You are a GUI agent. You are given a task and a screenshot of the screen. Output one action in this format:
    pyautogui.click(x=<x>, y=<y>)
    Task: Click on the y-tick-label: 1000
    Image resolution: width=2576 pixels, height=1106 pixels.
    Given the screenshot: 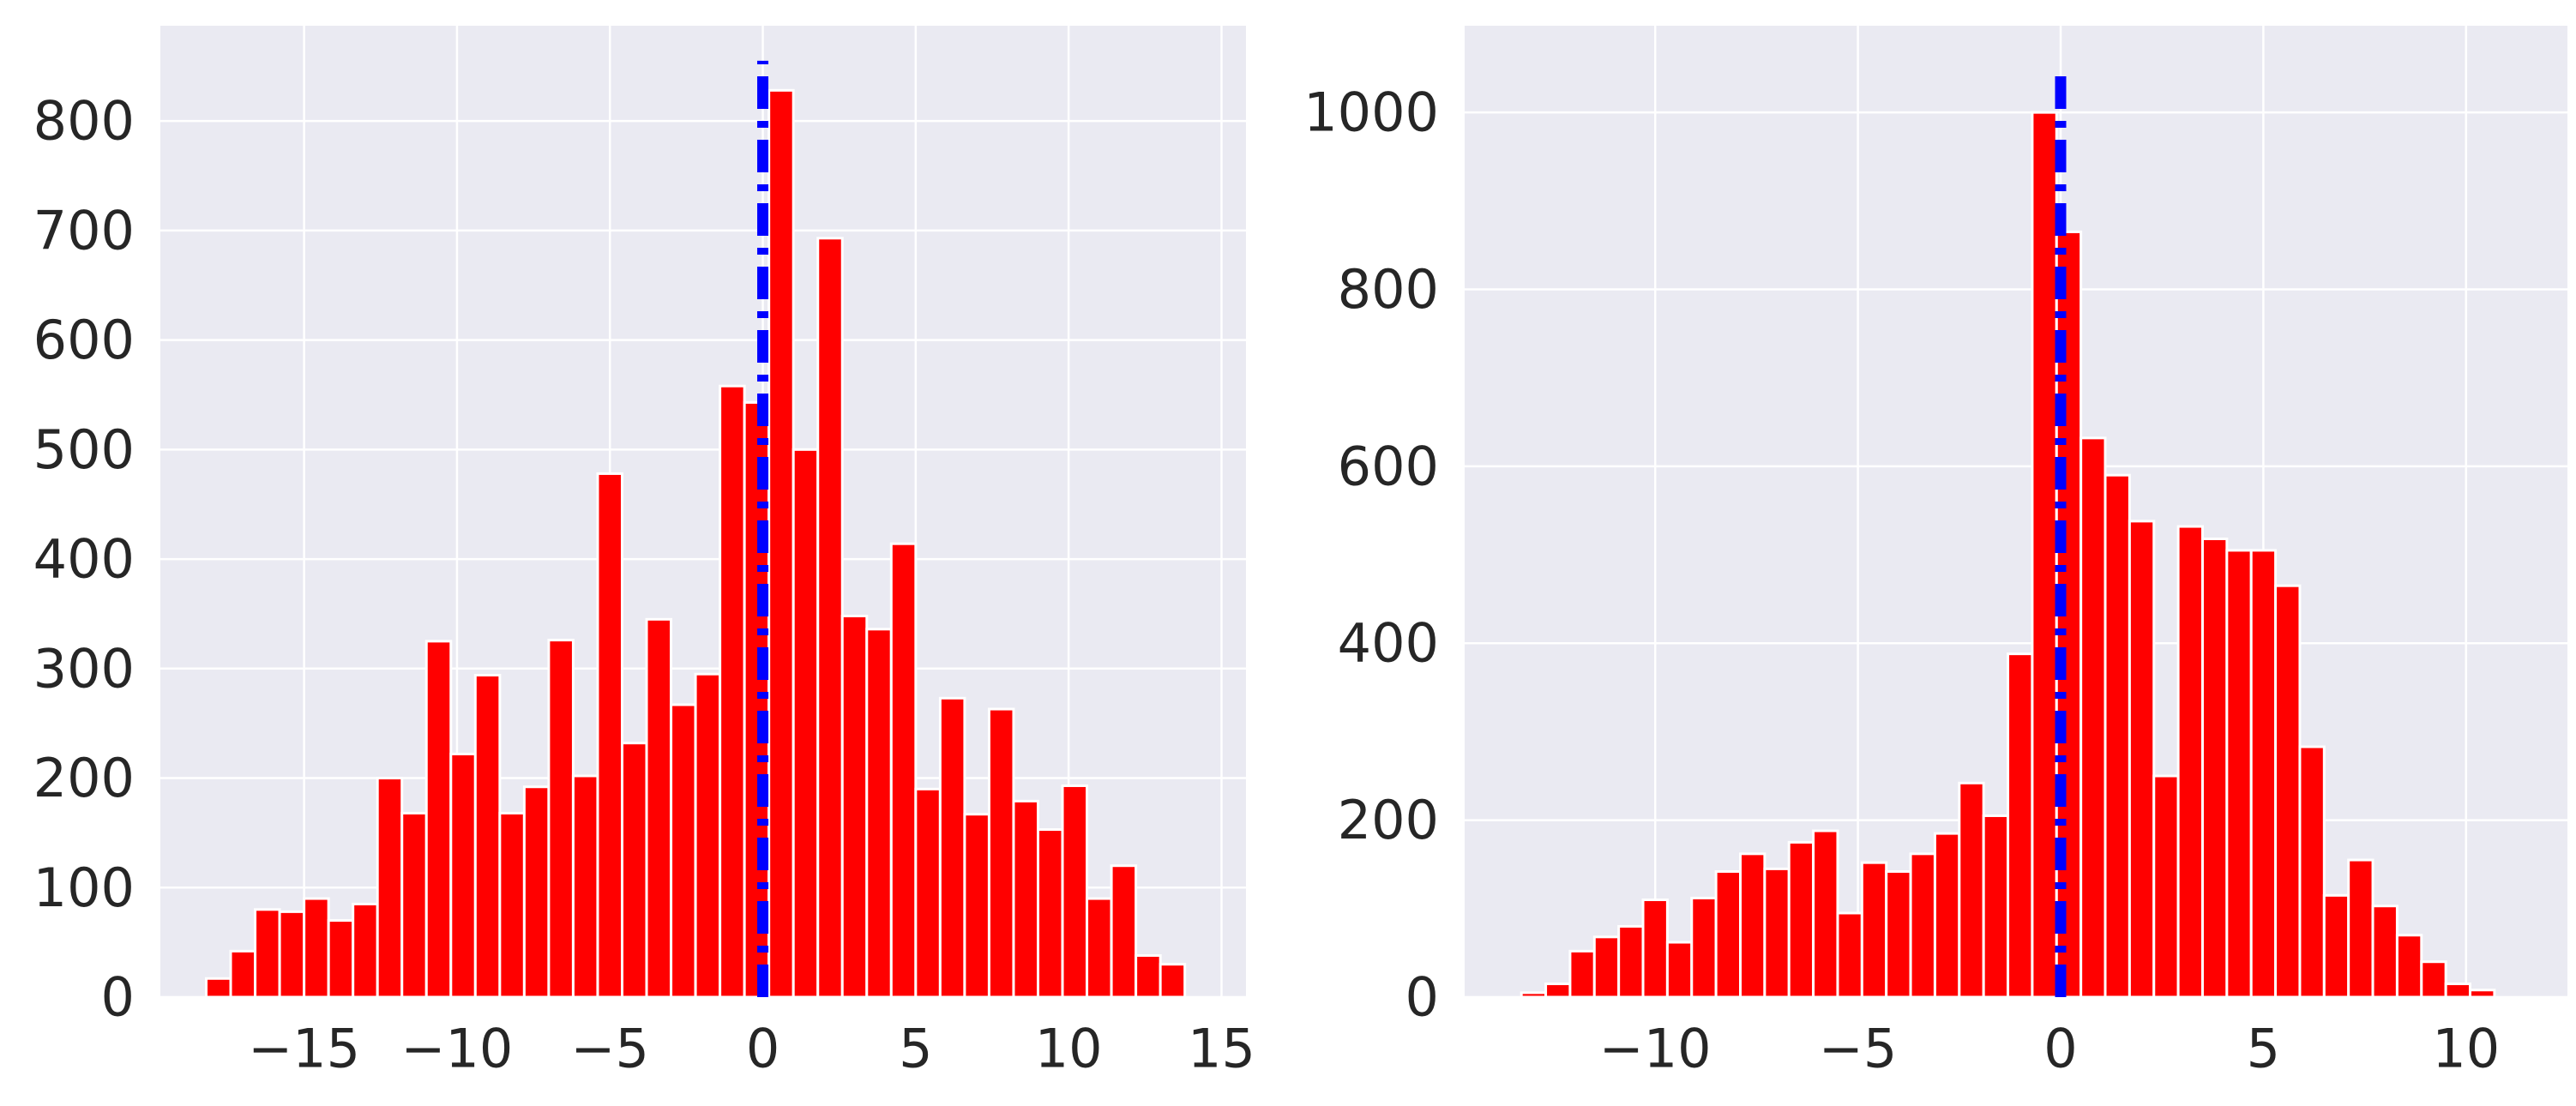 What is the action you would take?
    pyautogui.click(x=1371, y=112)
    